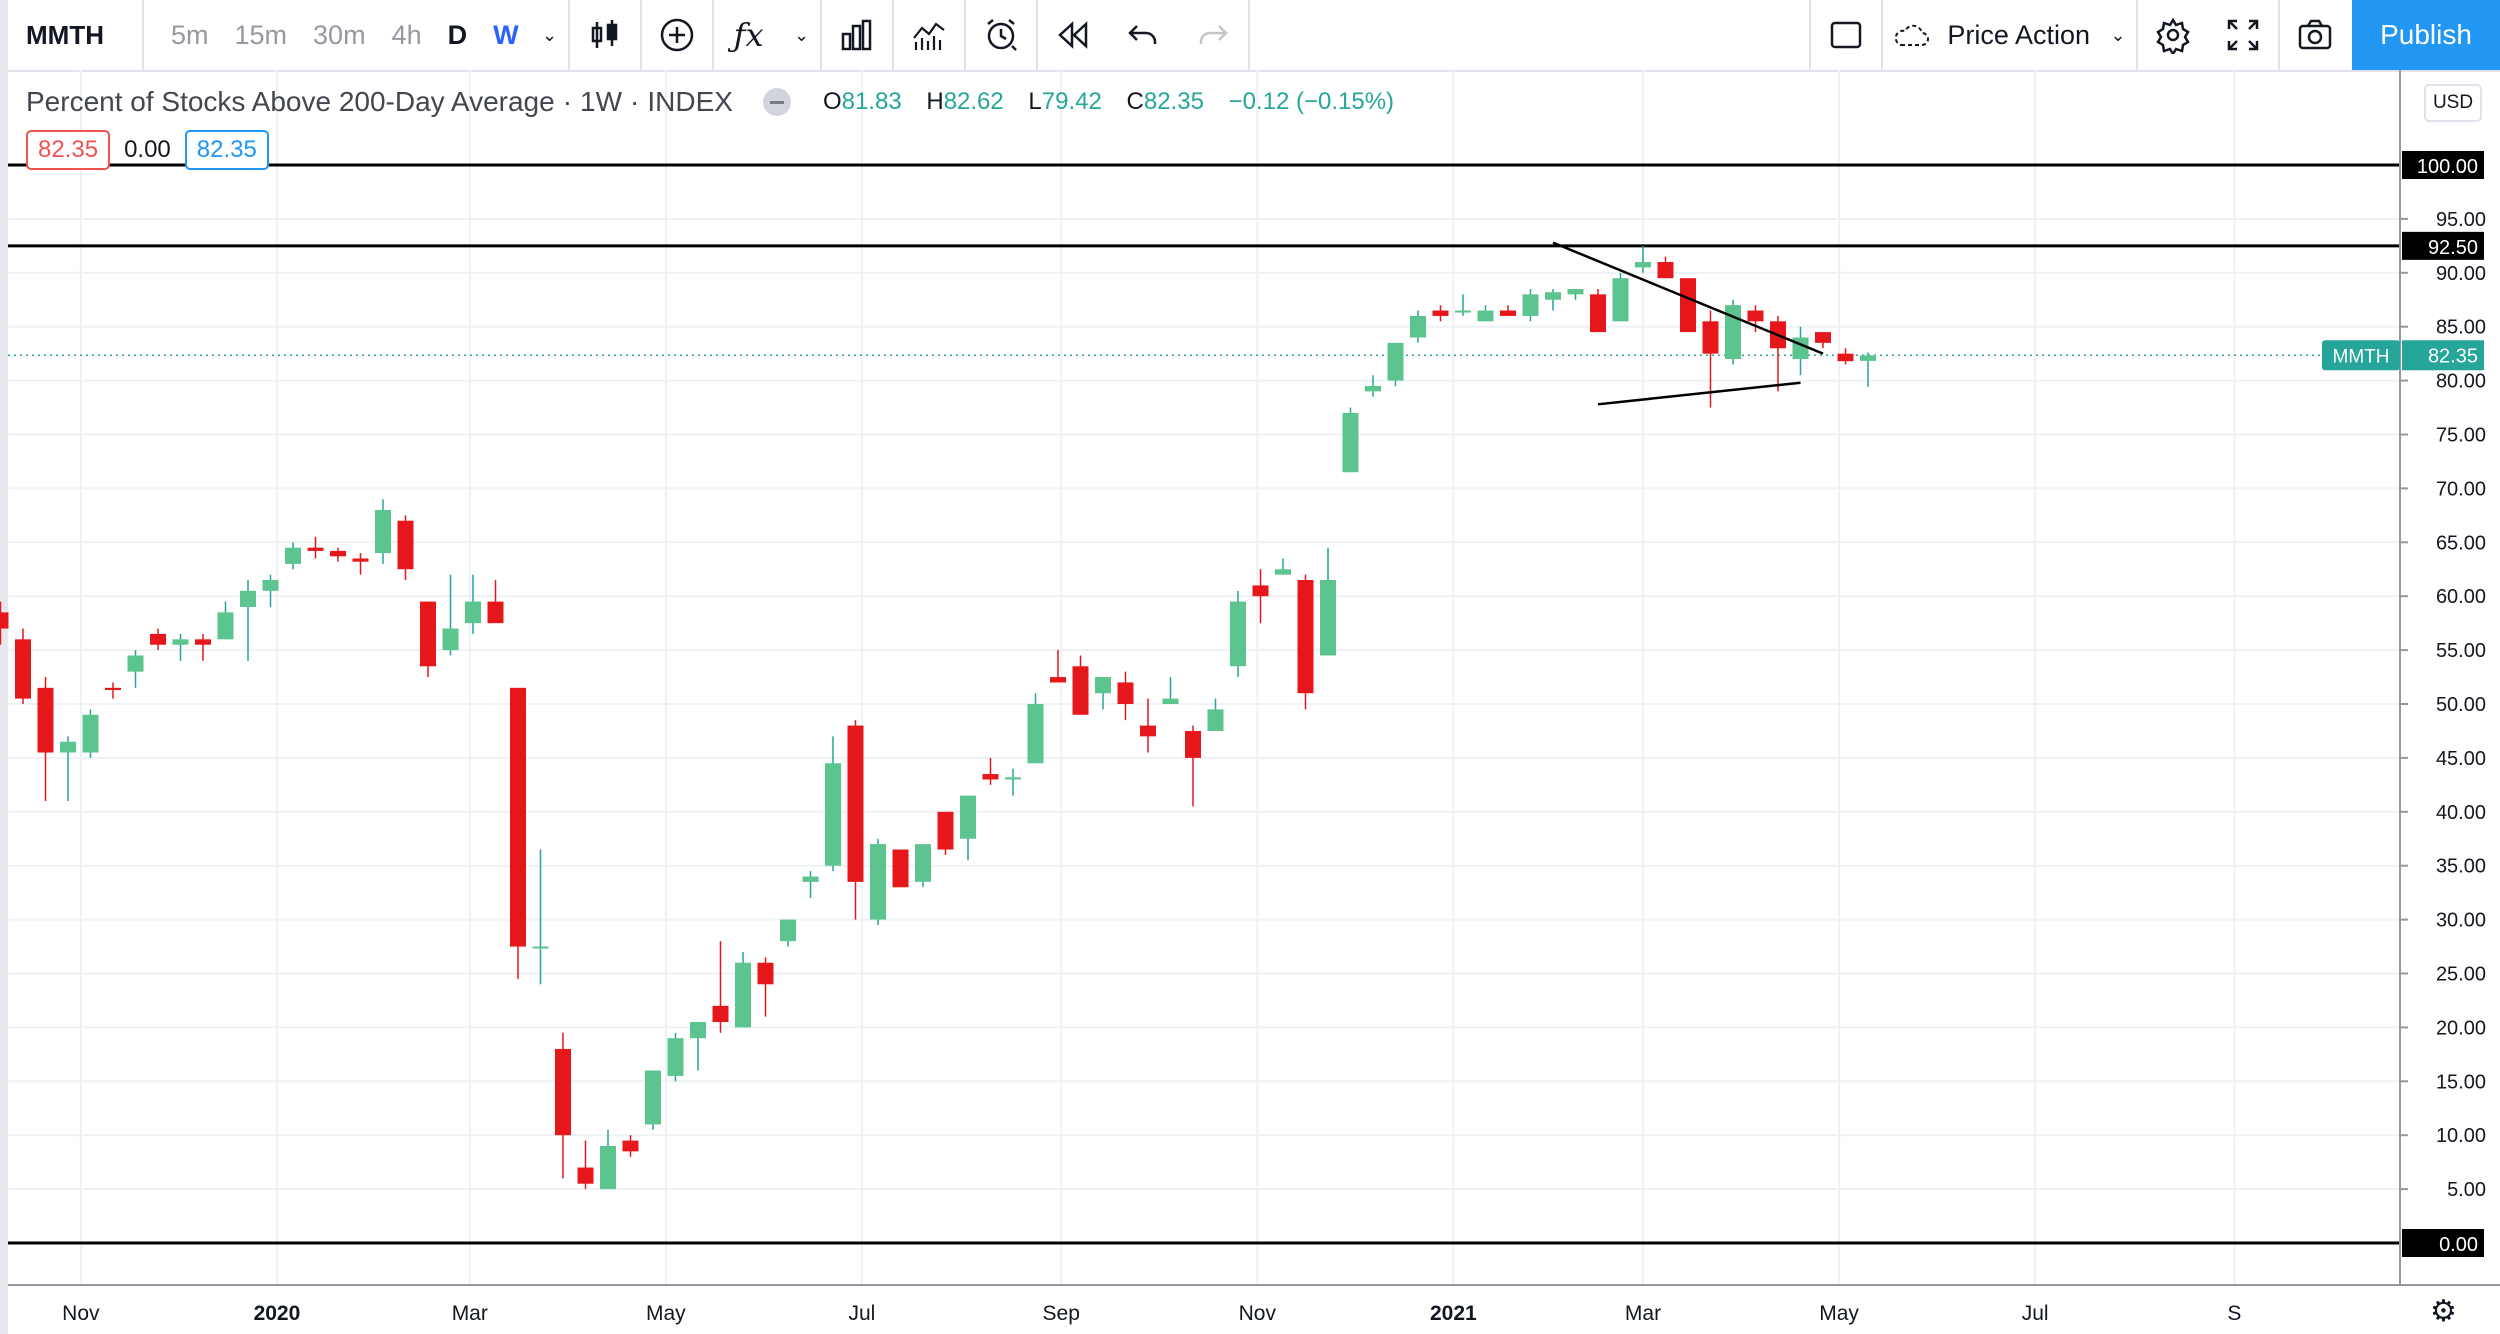 This screenshot has height=1334, width=2500. I want to click on axis-settings-icon: ⚙, so click(2443, 1311).